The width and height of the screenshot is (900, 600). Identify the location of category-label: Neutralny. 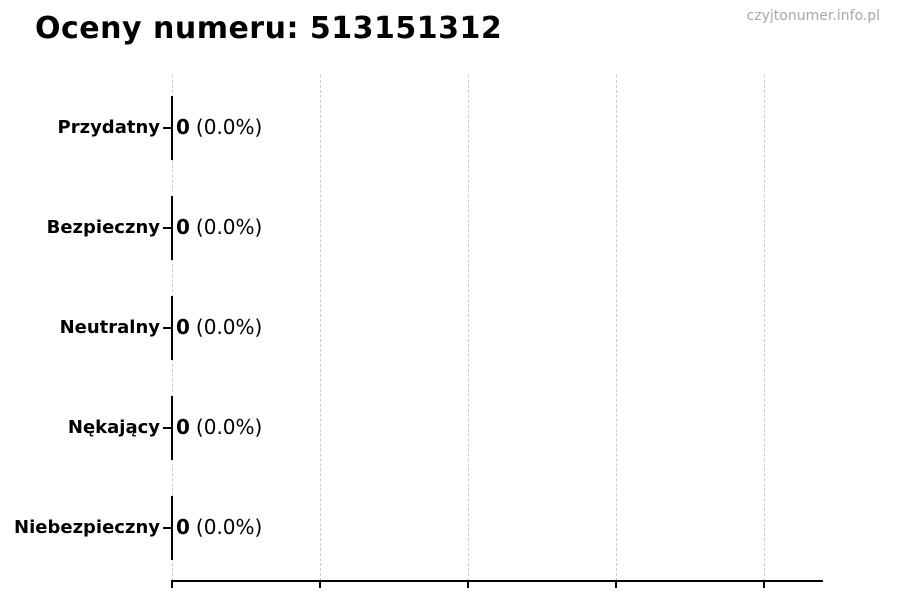
(109, 327).